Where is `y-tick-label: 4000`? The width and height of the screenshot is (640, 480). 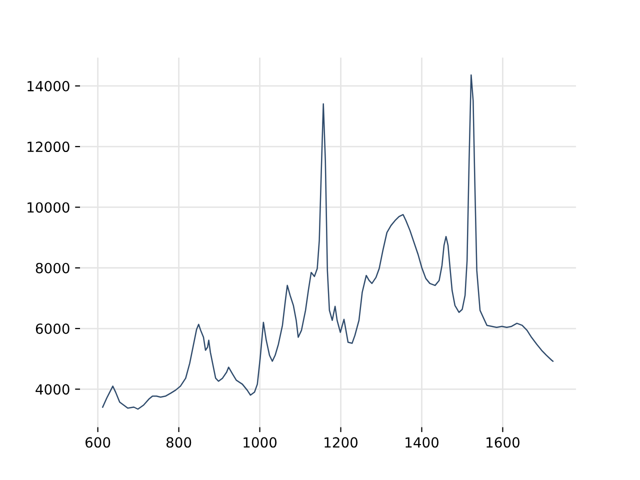 y-tick-label: 4000 is located at coordinates (53, 389).